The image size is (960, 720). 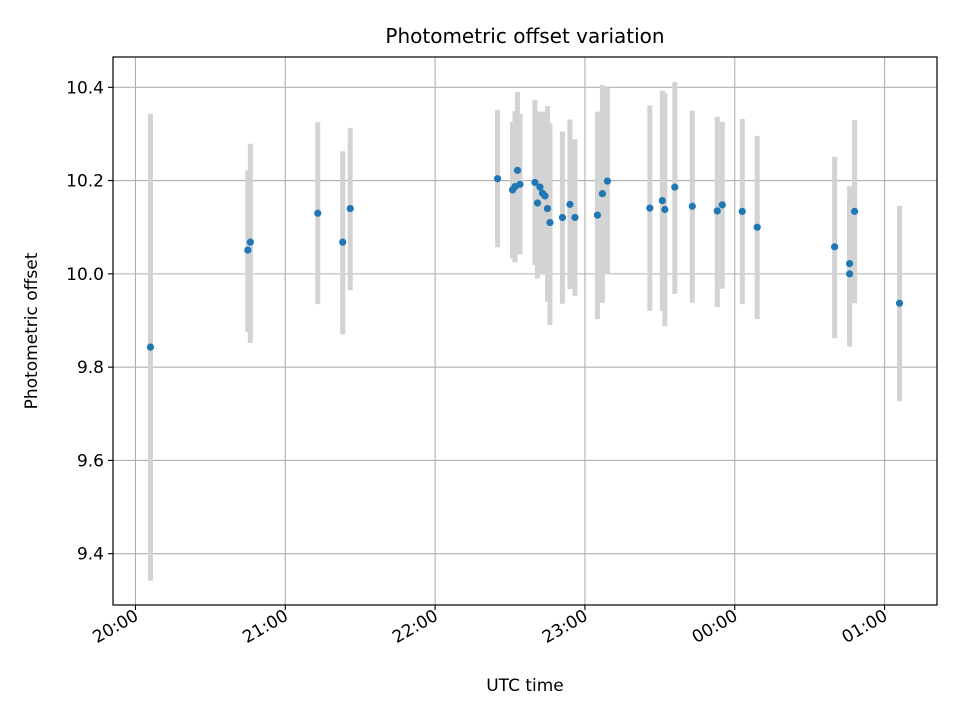 I want to click on y-tick-label: 10.0, so click(x=85, y=275).